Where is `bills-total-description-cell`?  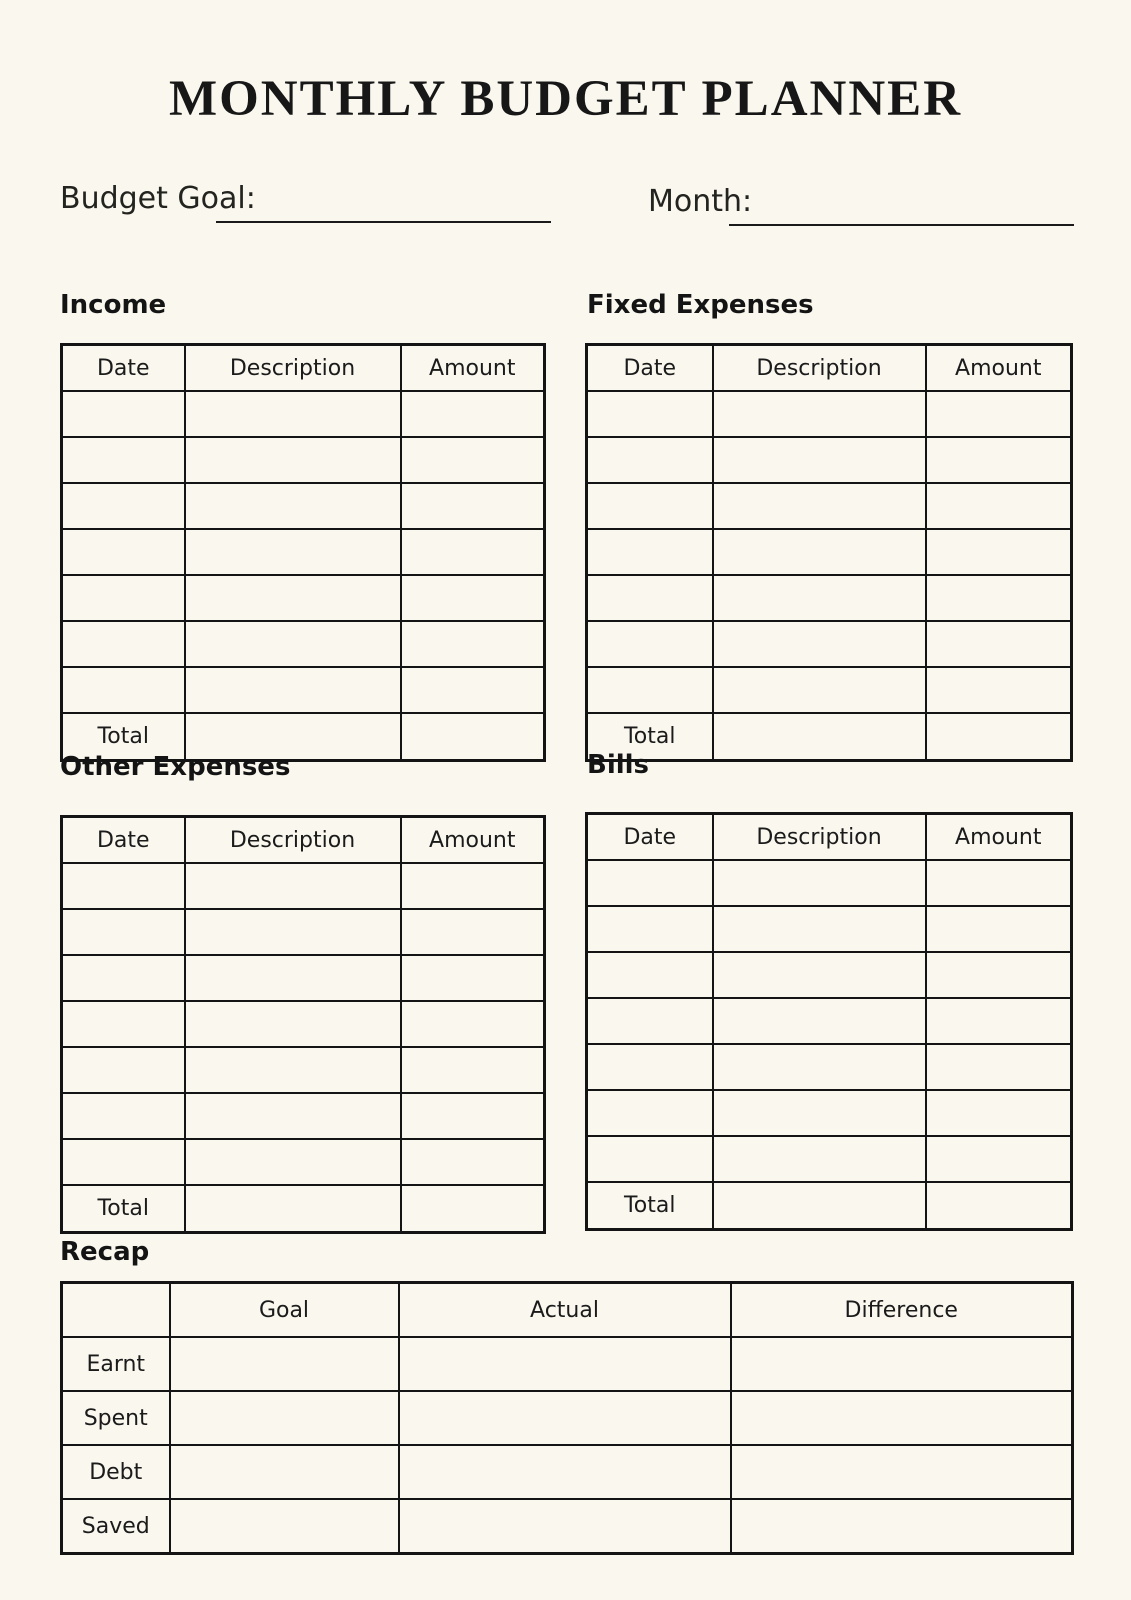 bills-total-description-cell is located at coordinates (819, 1206).